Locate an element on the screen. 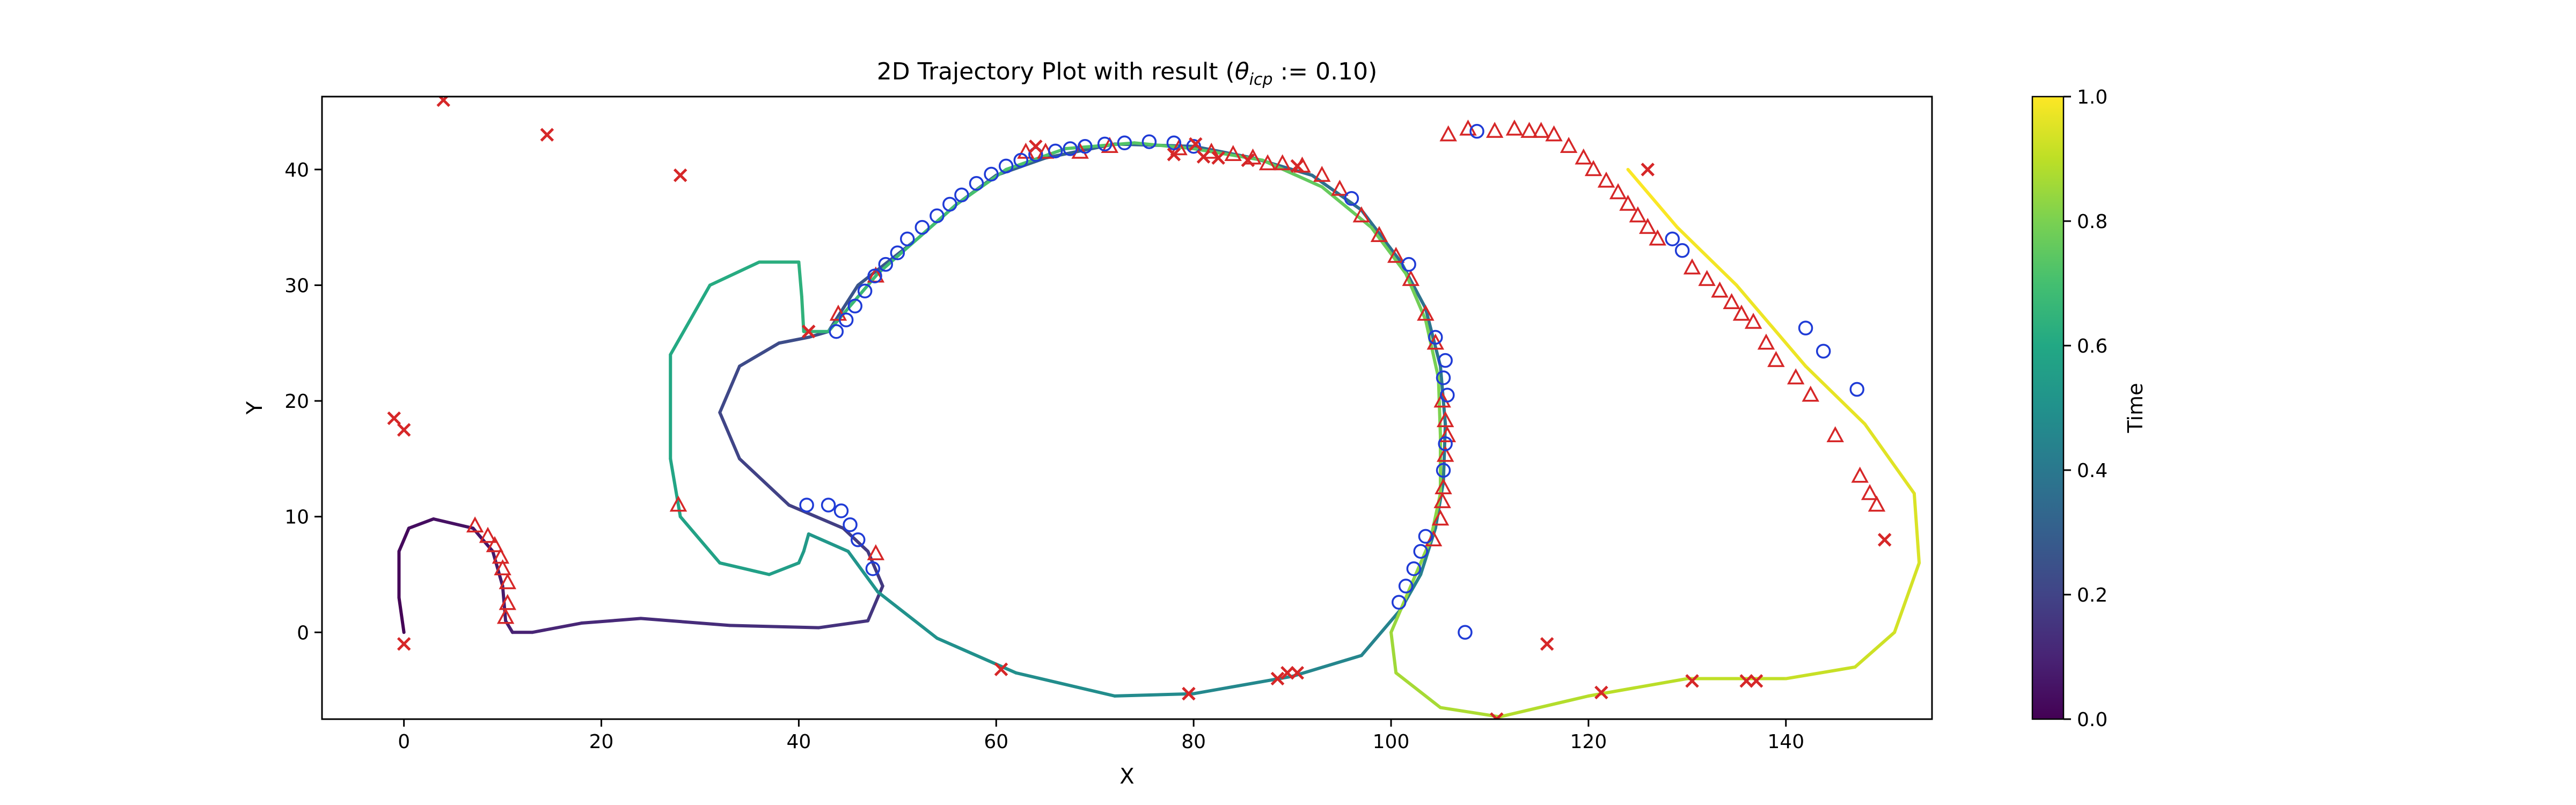 Image resolution: width=2576 pixels, height=805 pixels. x-tick-label: 60 is located at coordinates (996, 742).